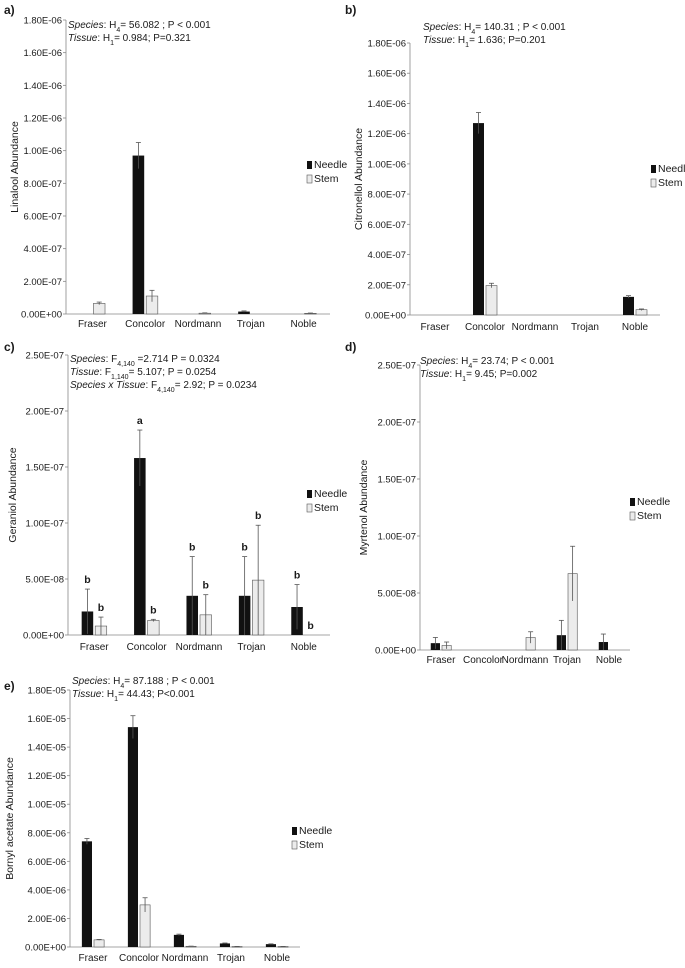  What do you see at coordinates (350, 10) in the screenshot?
I see `panel-letter: b)` at bounding box center [350, 10].